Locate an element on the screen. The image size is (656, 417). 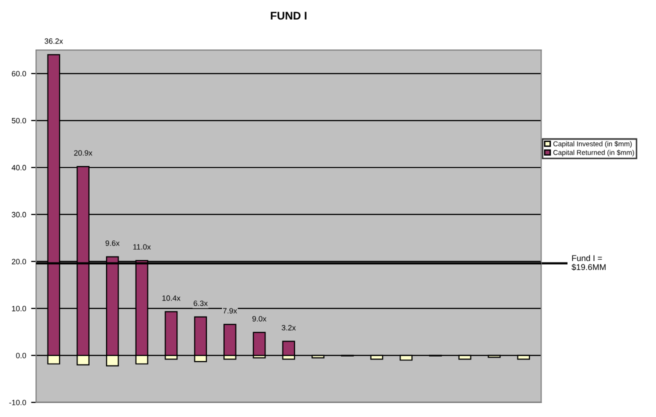
chart-title: FUND I is located at coordinates (288, 16).